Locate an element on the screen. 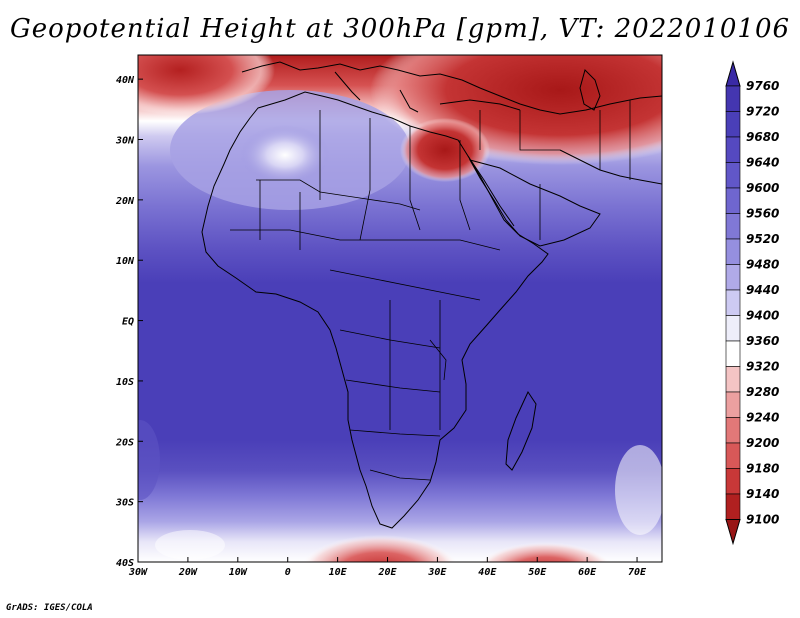  colorbar-label: 9360 is located at coordinates (762, 341).